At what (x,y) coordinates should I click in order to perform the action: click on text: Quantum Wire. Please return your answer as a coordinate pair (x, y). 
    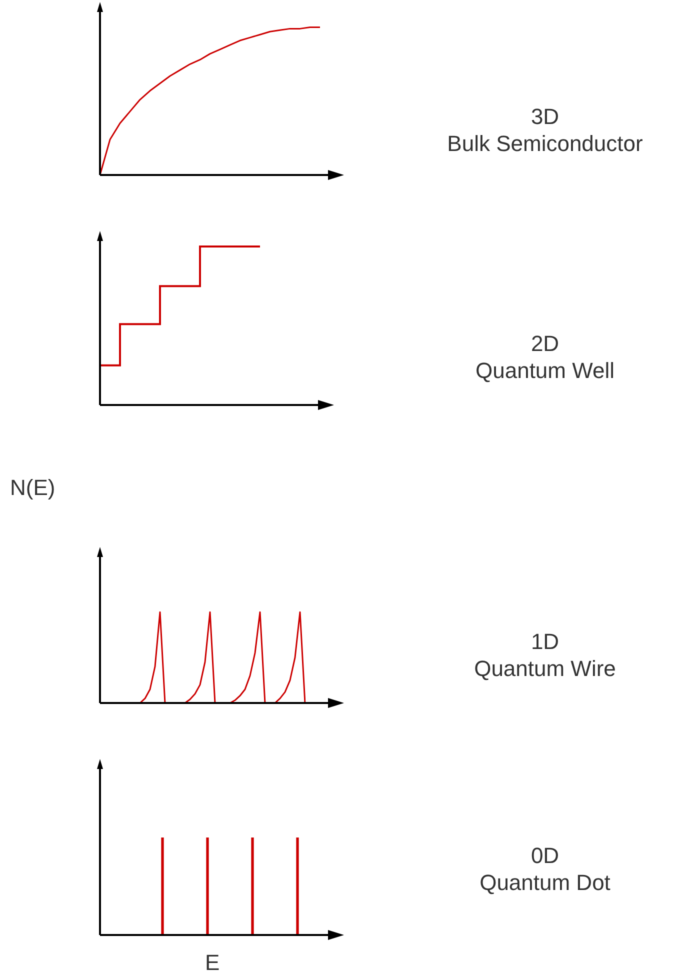
    Looking at the image, I should click on (545, 668).